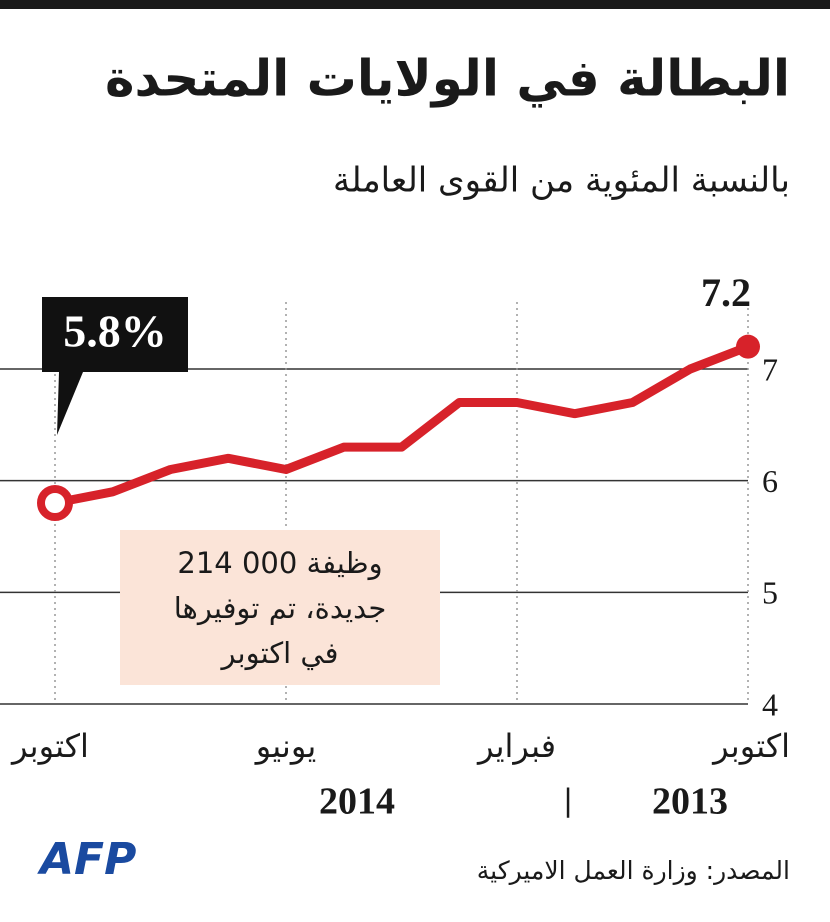  Describe the element at coordinates (115, 331) in the screenshot. I see `value-label: 5.8%` at that location.